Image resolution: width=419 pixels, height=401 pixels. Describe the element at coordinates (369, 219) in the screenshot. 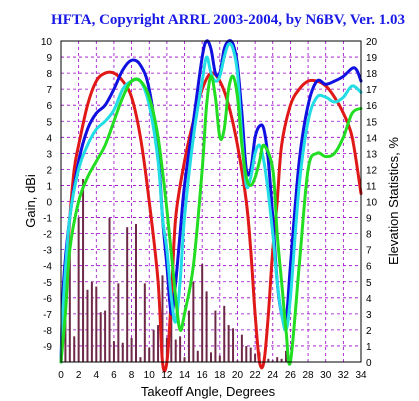

I see `y2-tick-label: 9` at that location.